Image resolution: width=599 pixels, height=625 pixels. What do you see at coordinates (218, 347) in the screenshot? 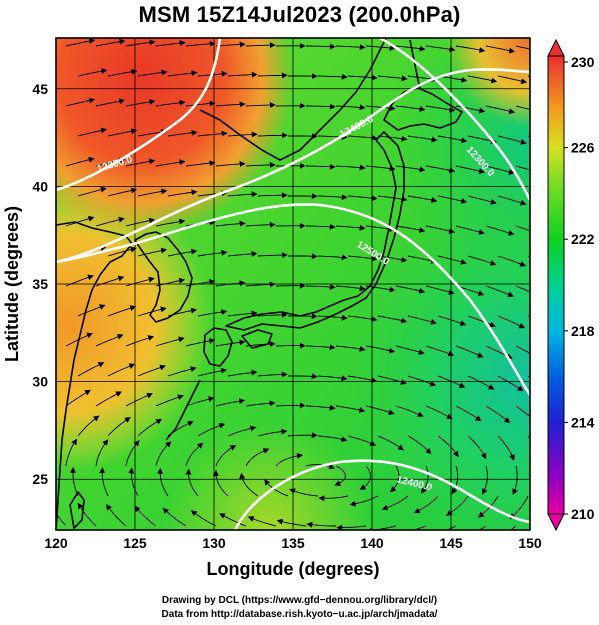
I see `coastline-kyushu` at bounding box center [218, 347].